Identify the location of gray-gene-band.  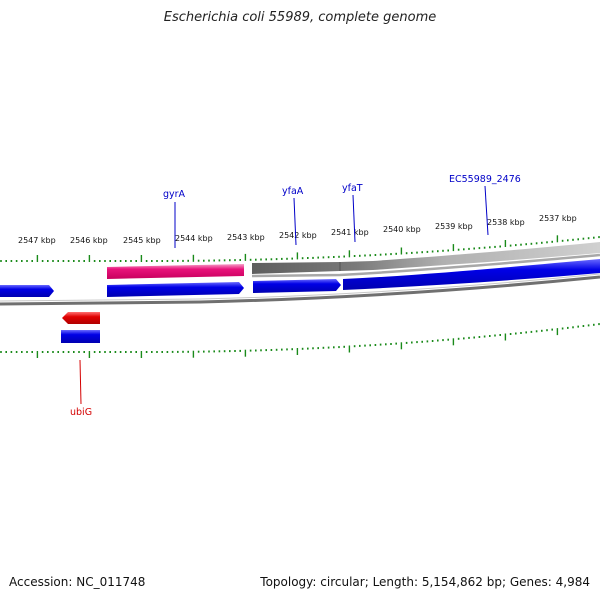
(426, 258).